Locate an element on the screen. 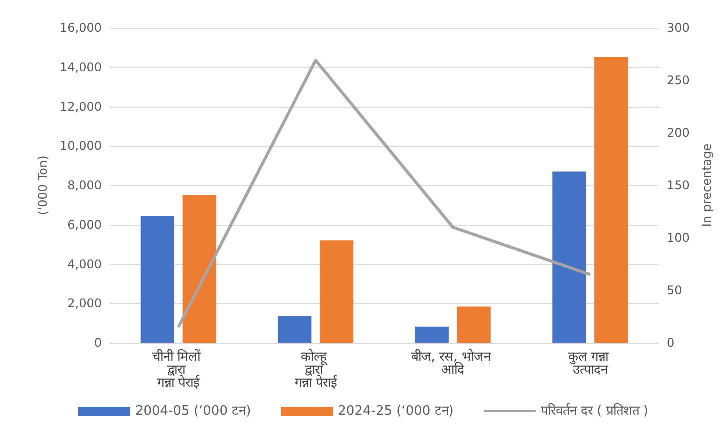  legend-label: 2024-25 (‘000 टन) is located at coordinates (396, 411).